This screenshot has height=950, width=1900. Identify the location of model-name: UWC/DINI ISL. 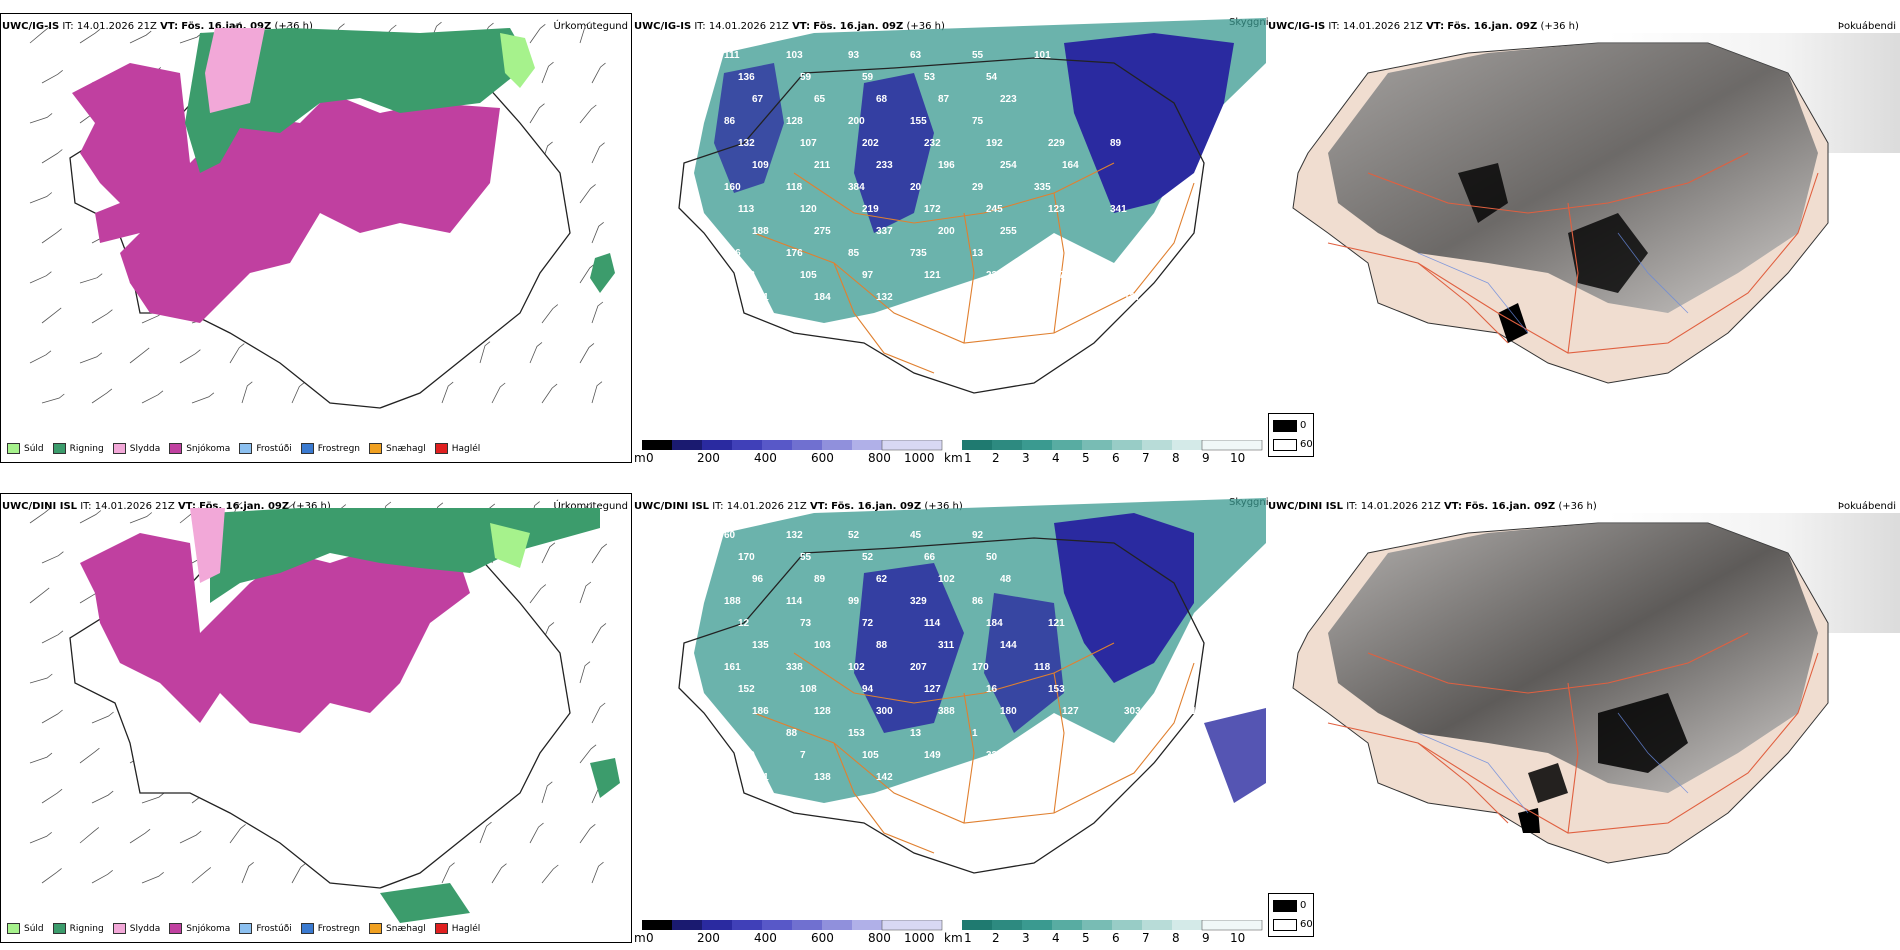
(40, 506).